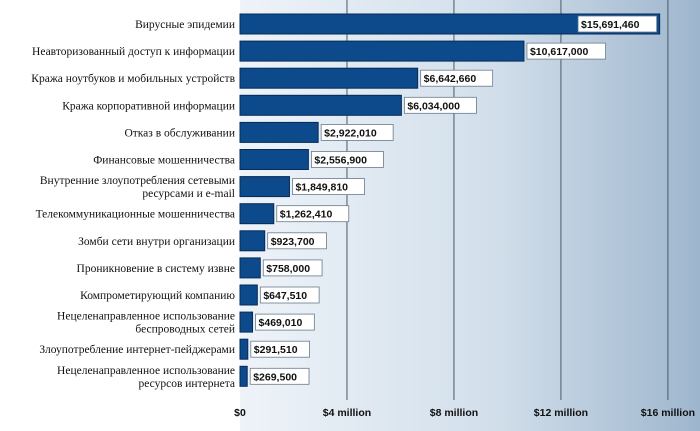  Describe the element at coordinates (340, 161) in the screenshot. I see `value-label: $2,556,900` at that location.